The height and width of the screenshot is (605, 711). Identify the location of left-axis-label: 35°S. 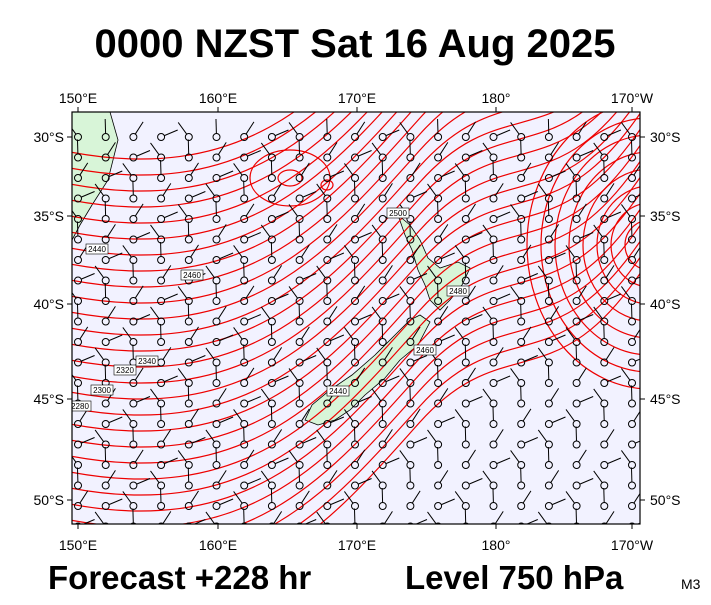
(48, 216).